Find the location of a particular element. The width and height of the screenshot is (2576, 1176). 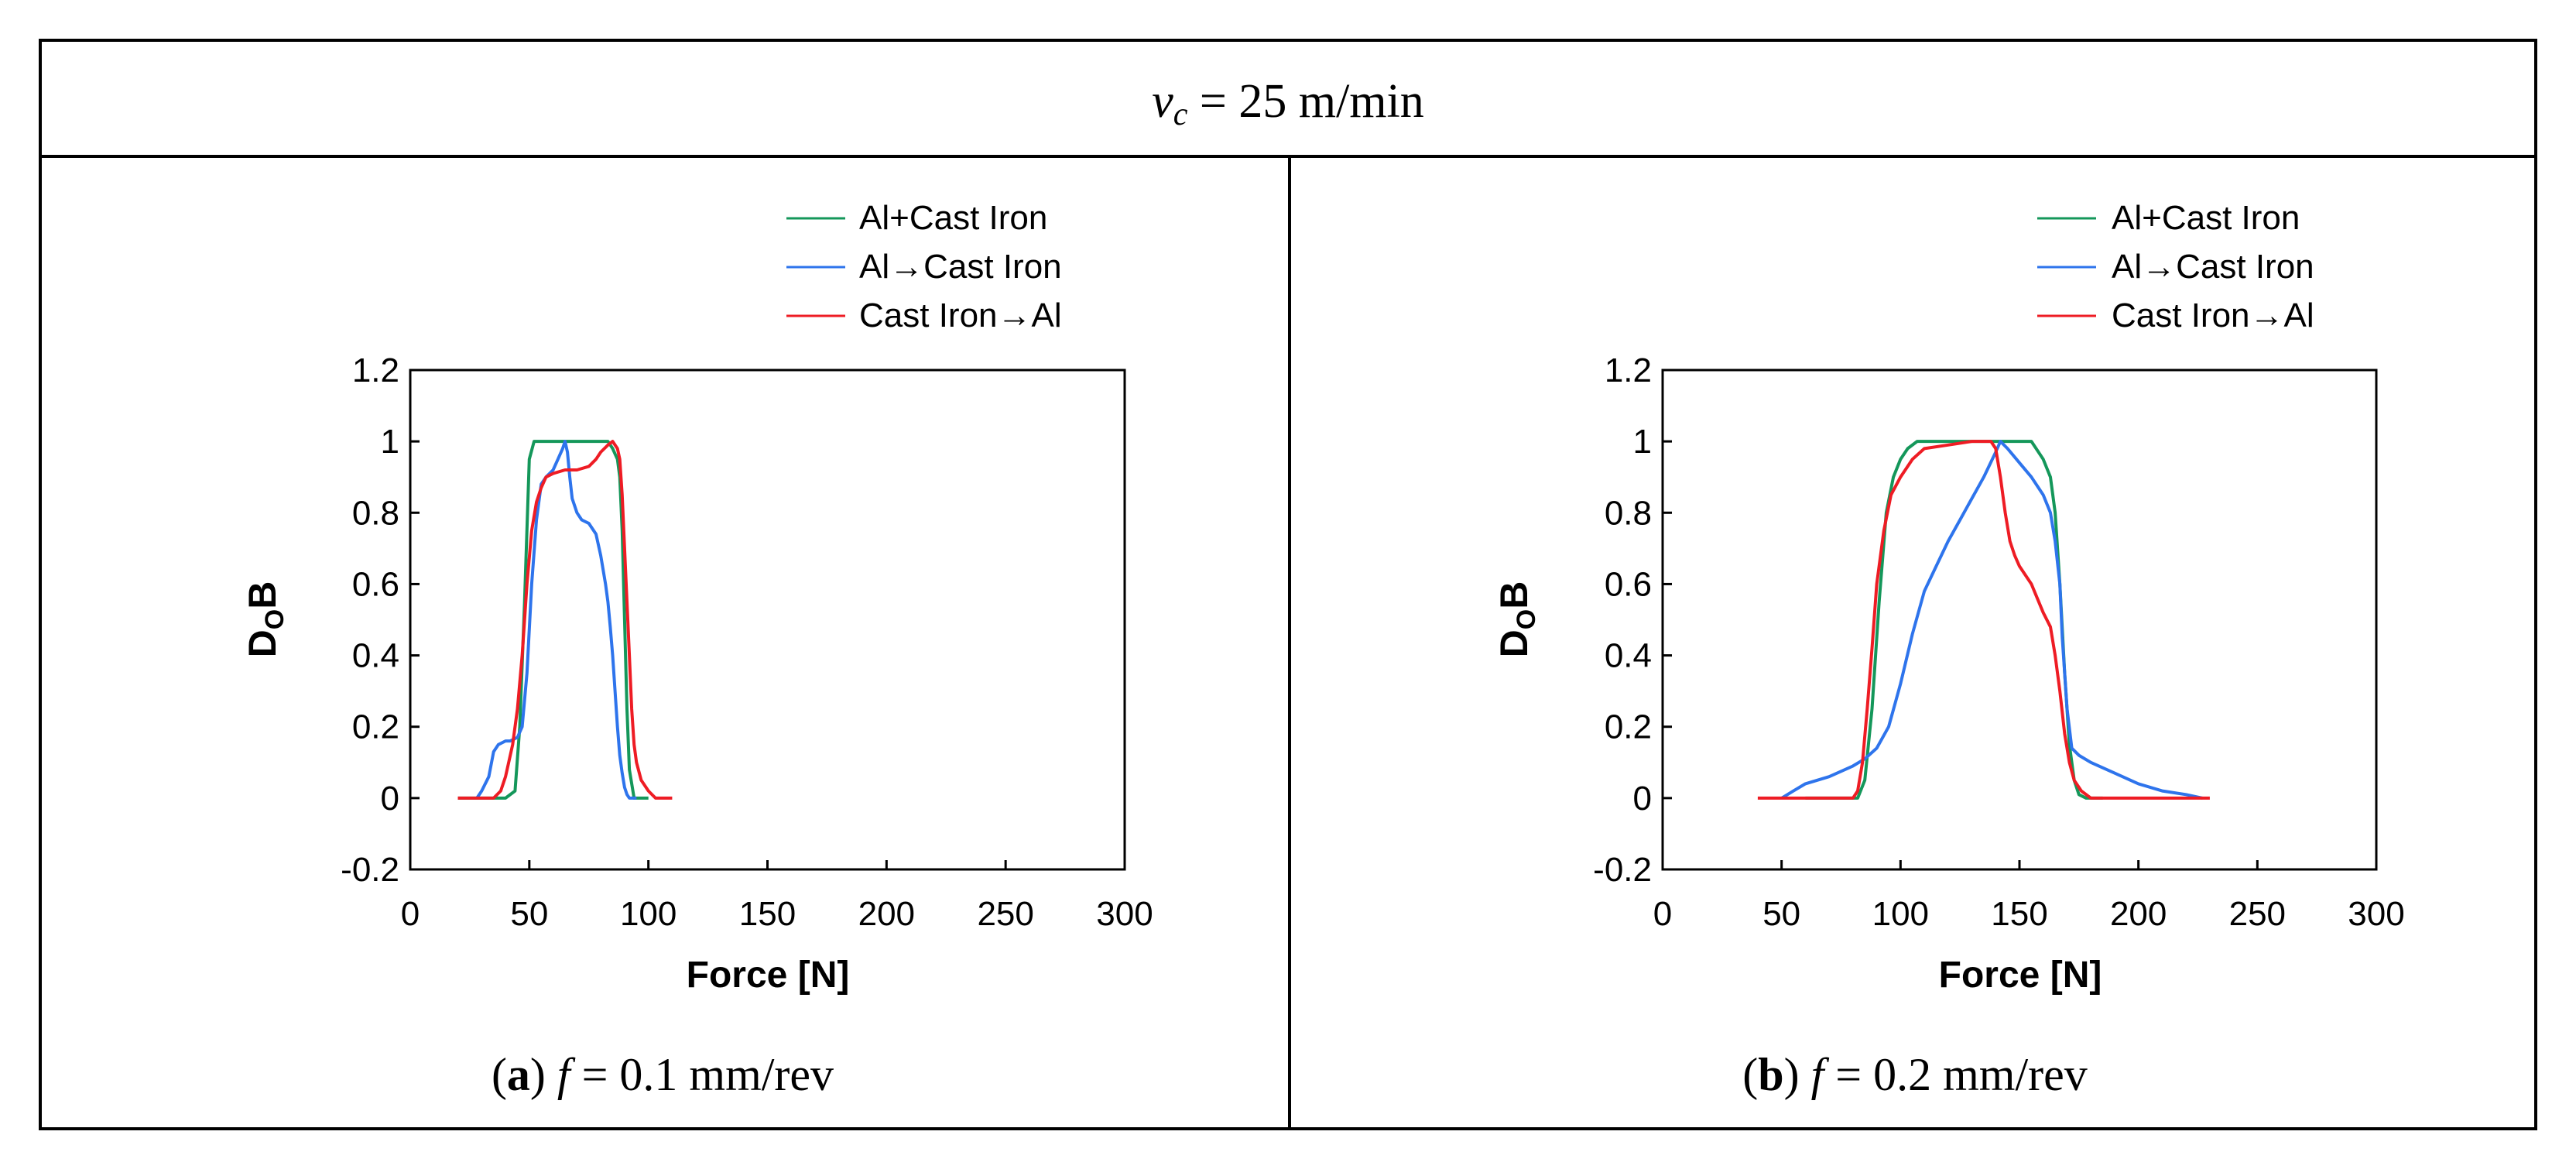

caption: (a) f = 0.1 mm/rev is located at coordinates (663, 1074).